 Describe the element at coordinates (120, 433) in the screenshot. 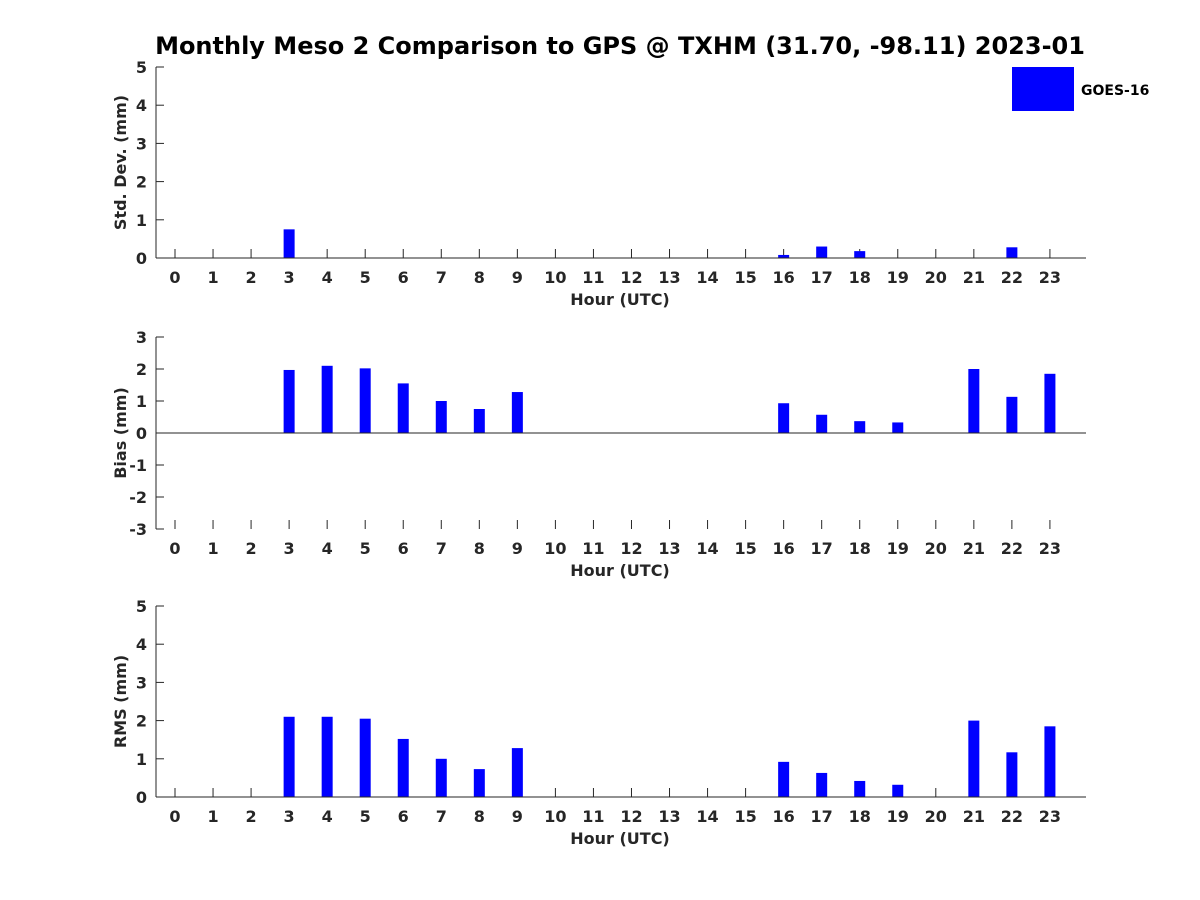

I see `y-axis-label: Bias (mm)` at that location.